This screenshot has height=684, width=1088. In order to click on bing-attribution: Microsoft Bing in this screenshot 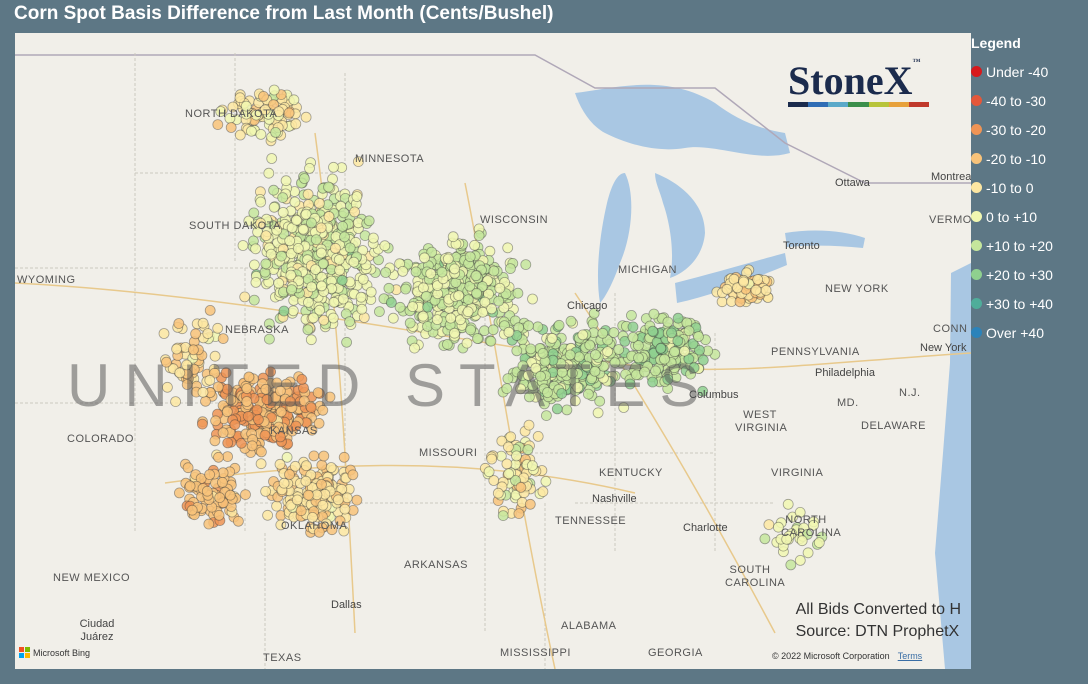, I will do `click(54, 652)`.